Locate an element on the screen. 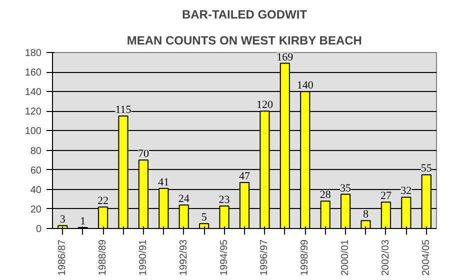 The width and height of the screenshot is (474, 280). data-label: 22 is located at coordinates (103, 200).